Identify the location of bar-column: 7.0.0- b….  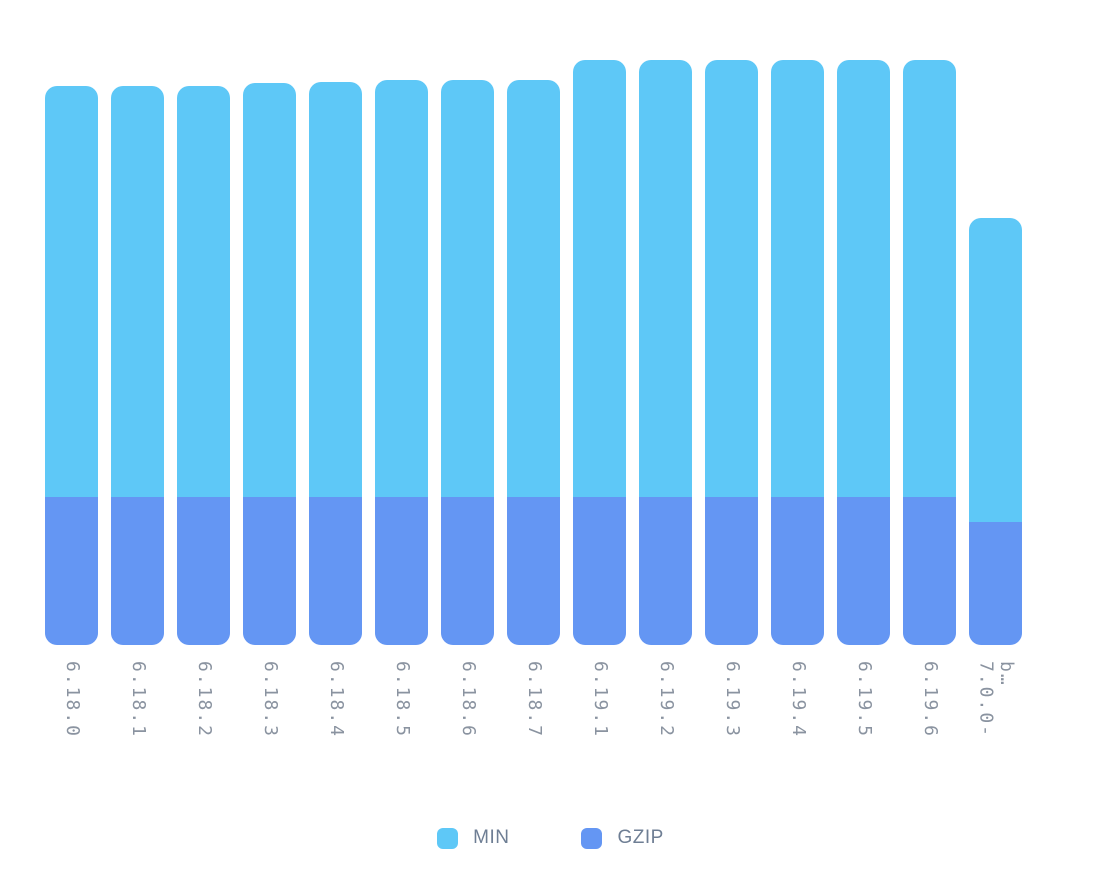
(995, 426).